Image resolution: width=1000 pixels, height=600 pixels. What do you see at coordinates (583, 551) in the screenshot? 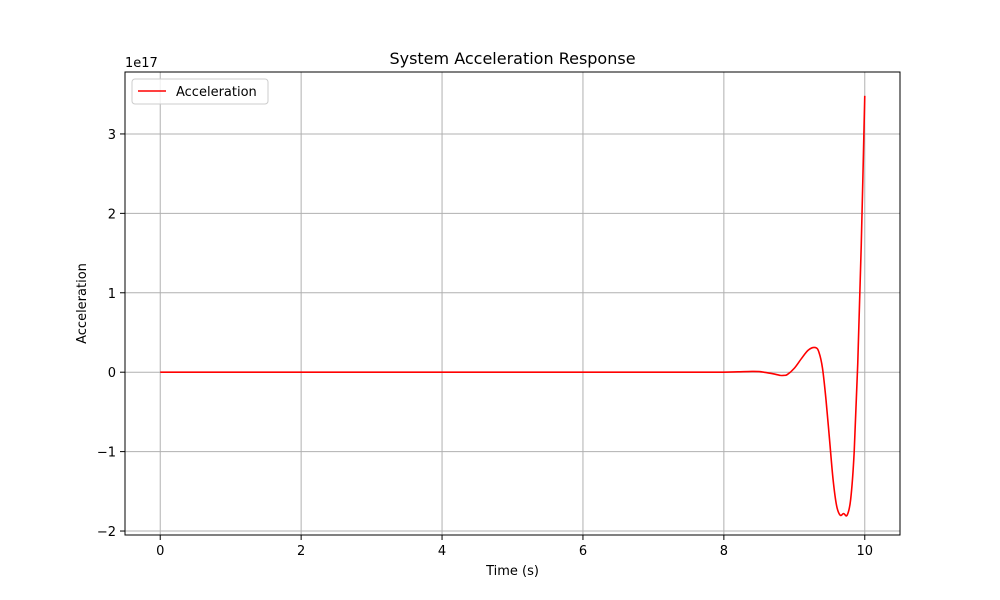
I see `x-tick-label: 6` at bounding box center [583, 551].